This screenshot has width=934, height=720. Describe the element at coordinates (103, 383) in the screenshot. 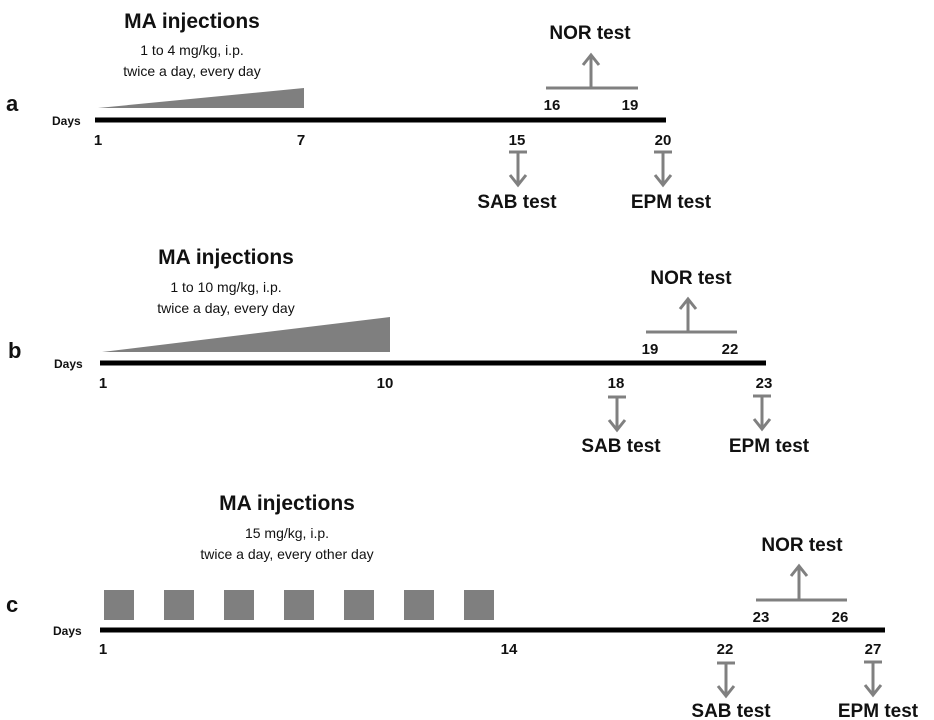

I see `panel-b-day-start: 1` at that location.